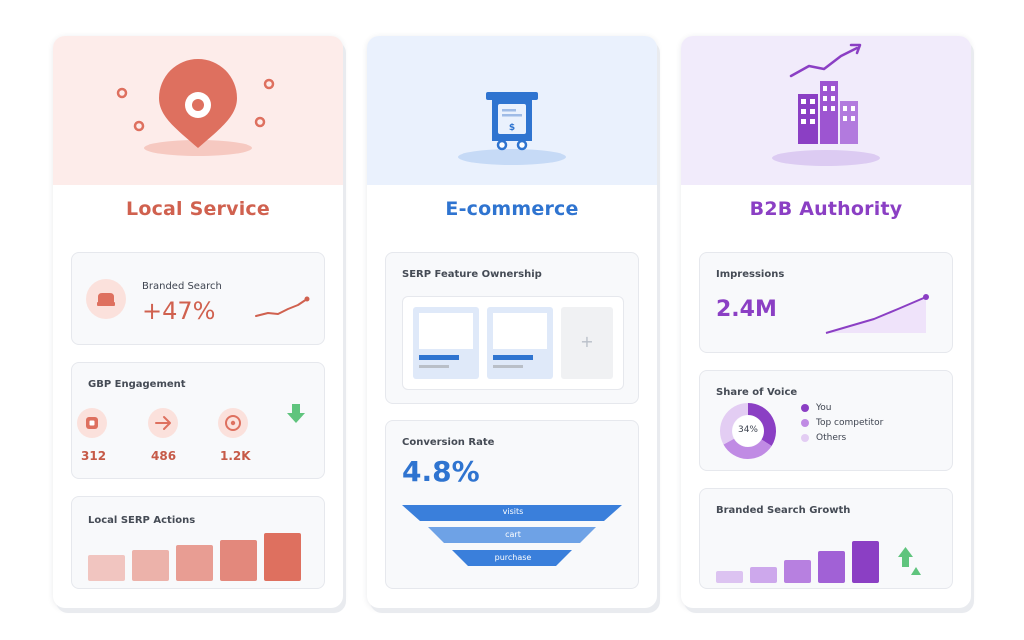 The width and height of the screenshot is (1024, 640). What do you see at coordinates (512, 209) in the screenshot?
I see `card-title: E-commerce` at bounding box center [512, 209].